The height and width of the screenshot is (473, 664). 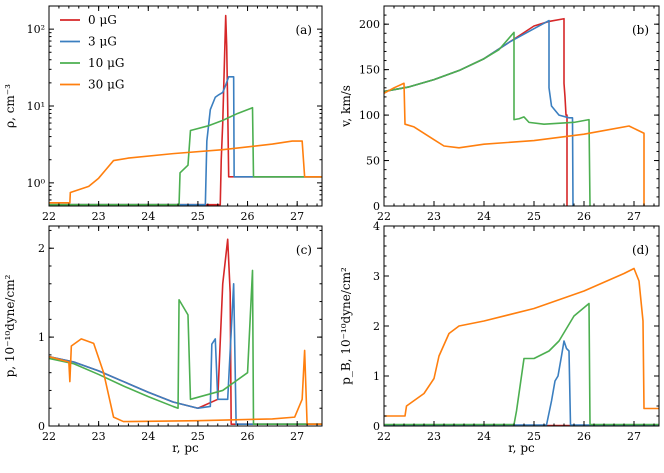 What do you see at coordinates (534, 436) in the screenshot?
I see `x-tick-label-d: 25` at bounding box center [534, 436].